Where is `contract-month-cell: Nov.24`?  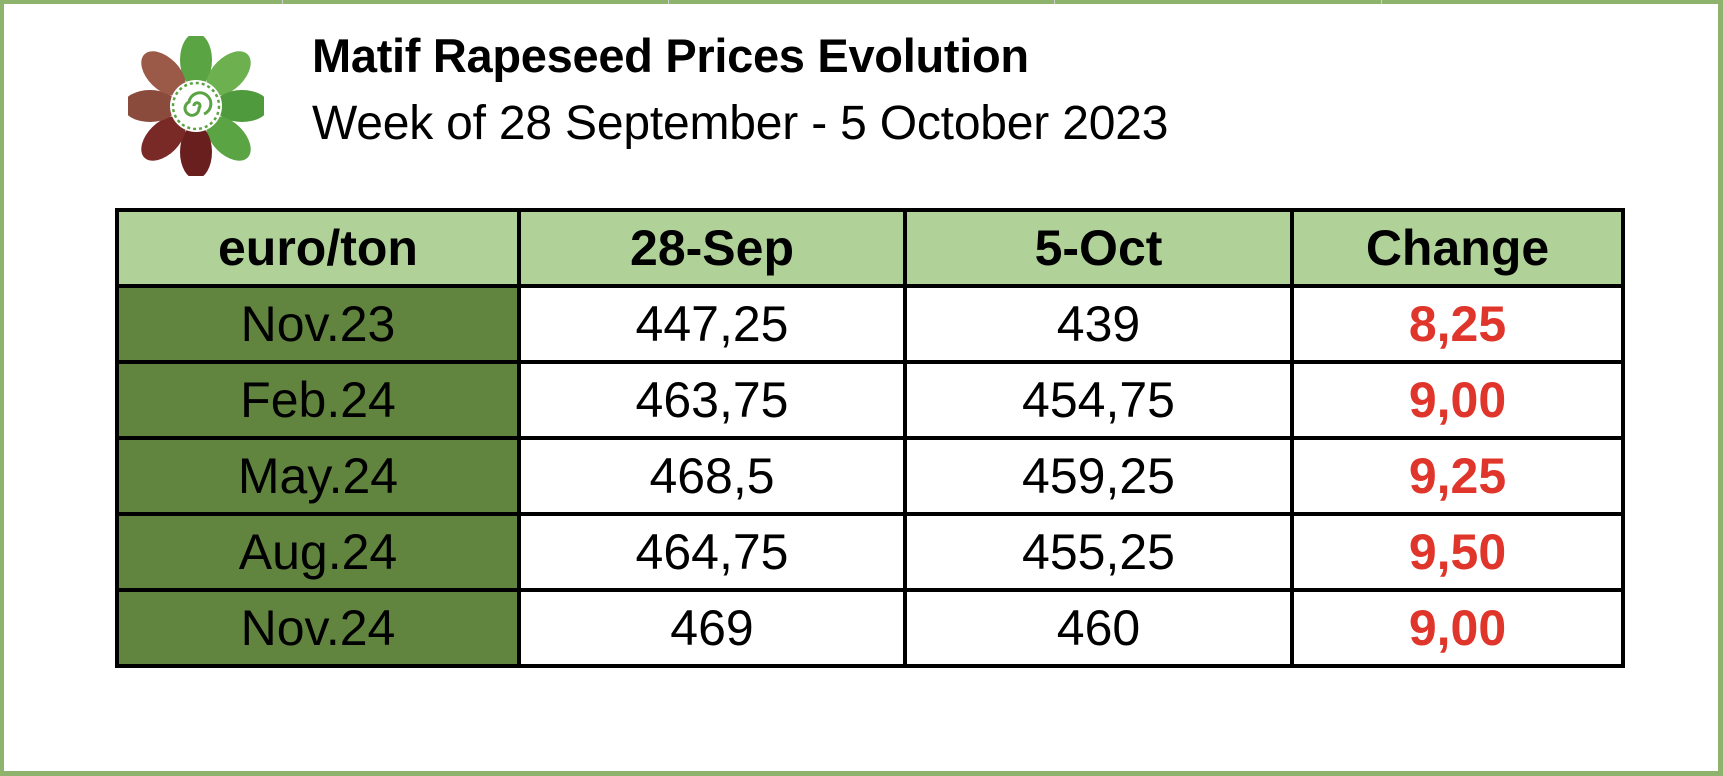
contract-month-cell: Nov.24 is located at coordinates (318, 628).